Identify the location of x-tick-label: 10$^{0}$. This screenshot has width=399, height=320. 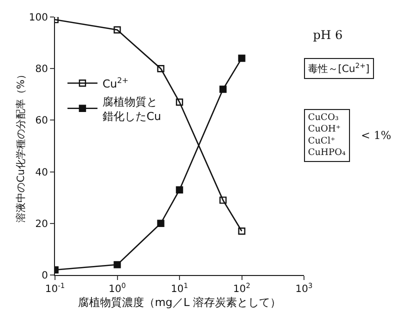
(117, 288).